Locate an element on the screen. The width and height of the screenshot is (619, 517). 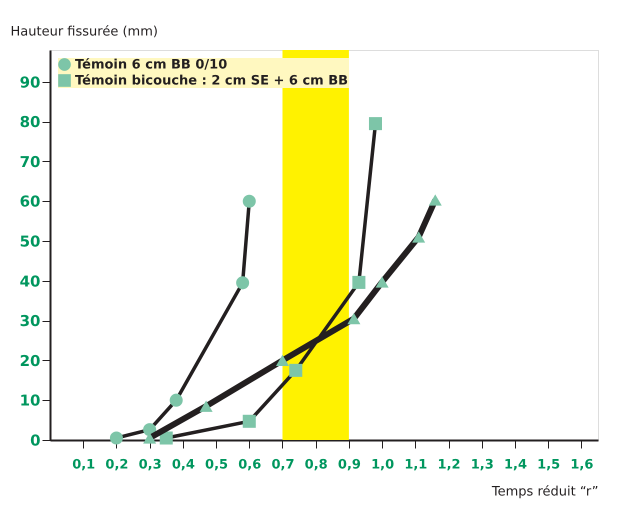
y-tick-label: 40 is located at coordinates (30, 281).